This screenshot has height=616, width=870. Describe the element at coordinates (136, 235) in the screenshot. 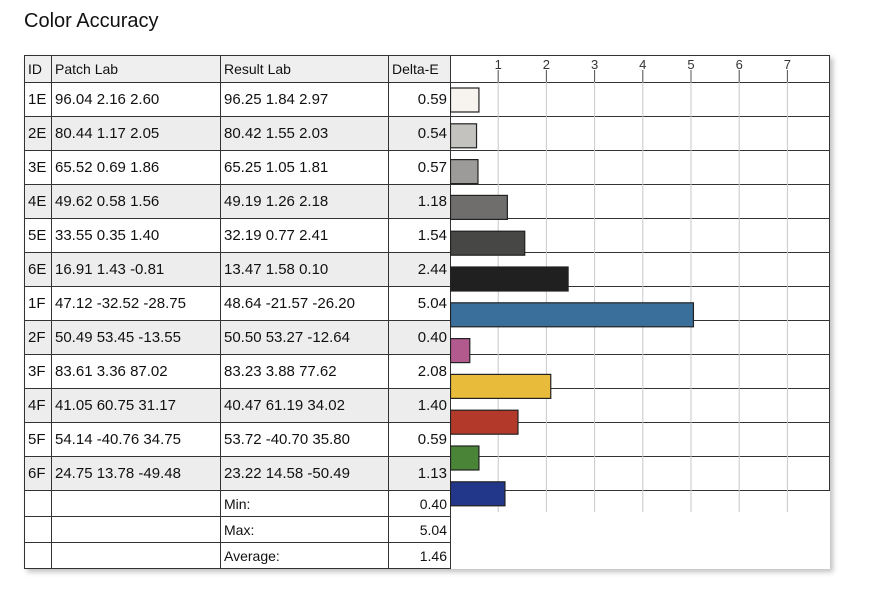

I see `patch-lab: 33.55 0.35 1.40` at that location.